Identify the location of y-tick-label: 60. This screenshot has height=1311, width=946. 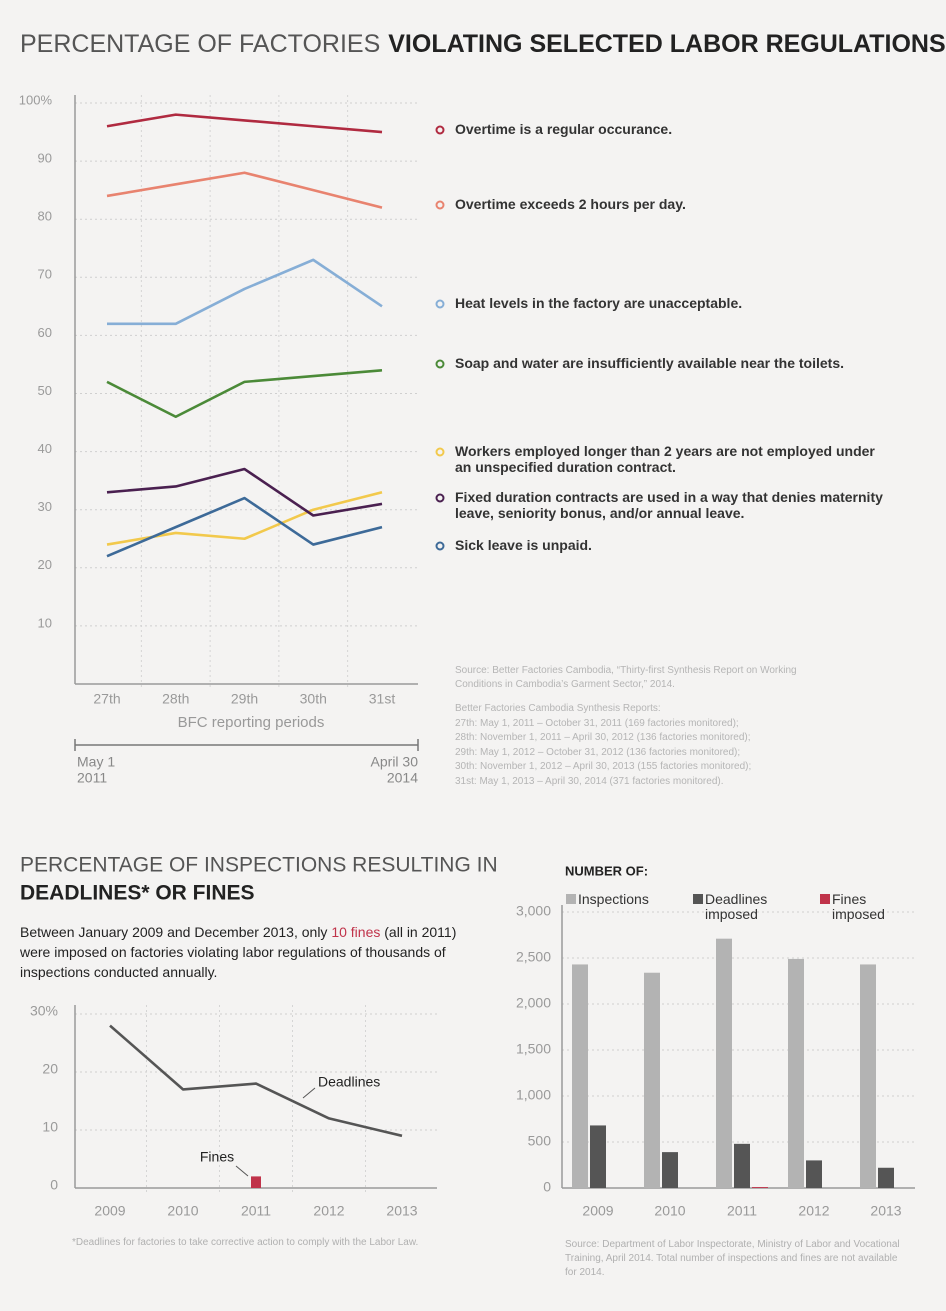
(45, 332).